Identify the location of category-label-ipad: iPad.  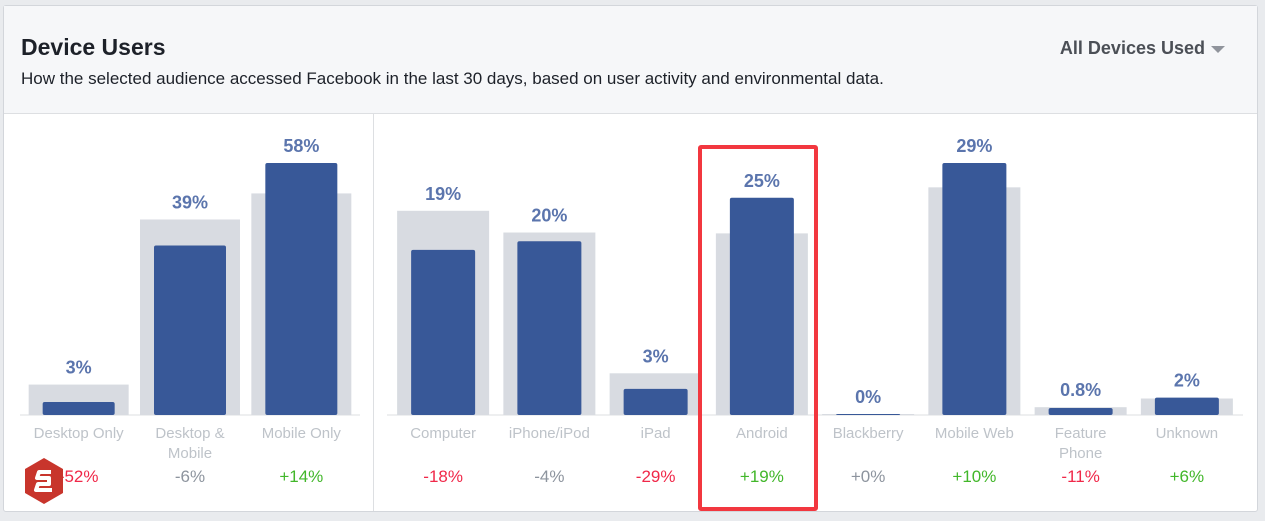
(656, 433).